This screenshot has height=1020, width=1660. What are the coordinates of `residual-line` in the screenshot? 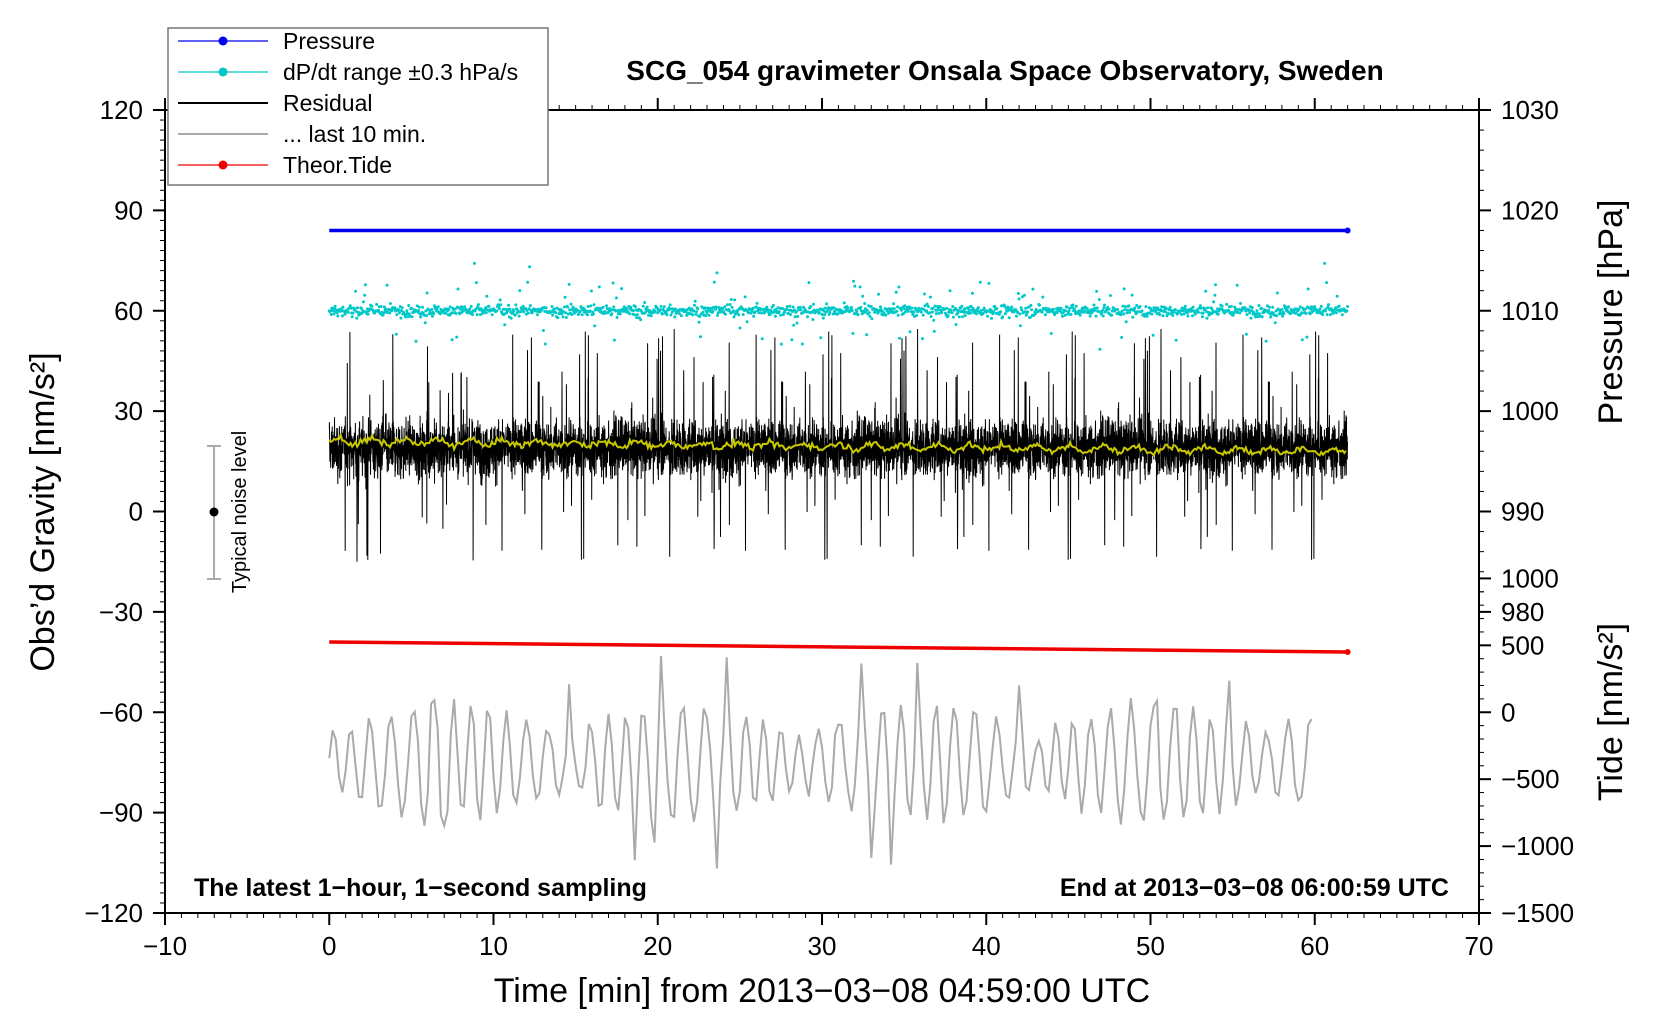 It's located at (838, 445).